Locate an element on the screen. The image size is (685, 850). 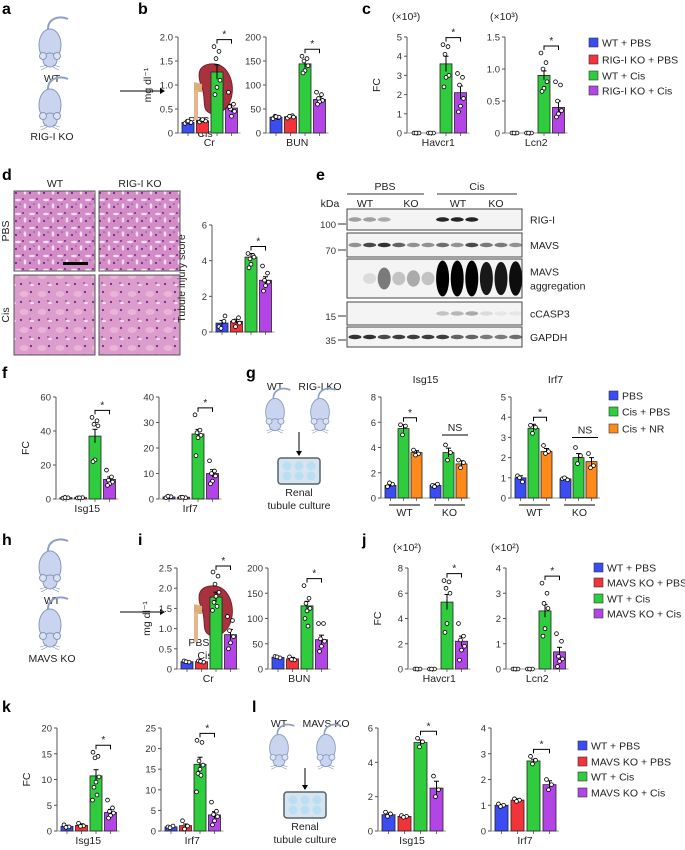
y-tick-label: 50 is located at coordinates (257, 644).